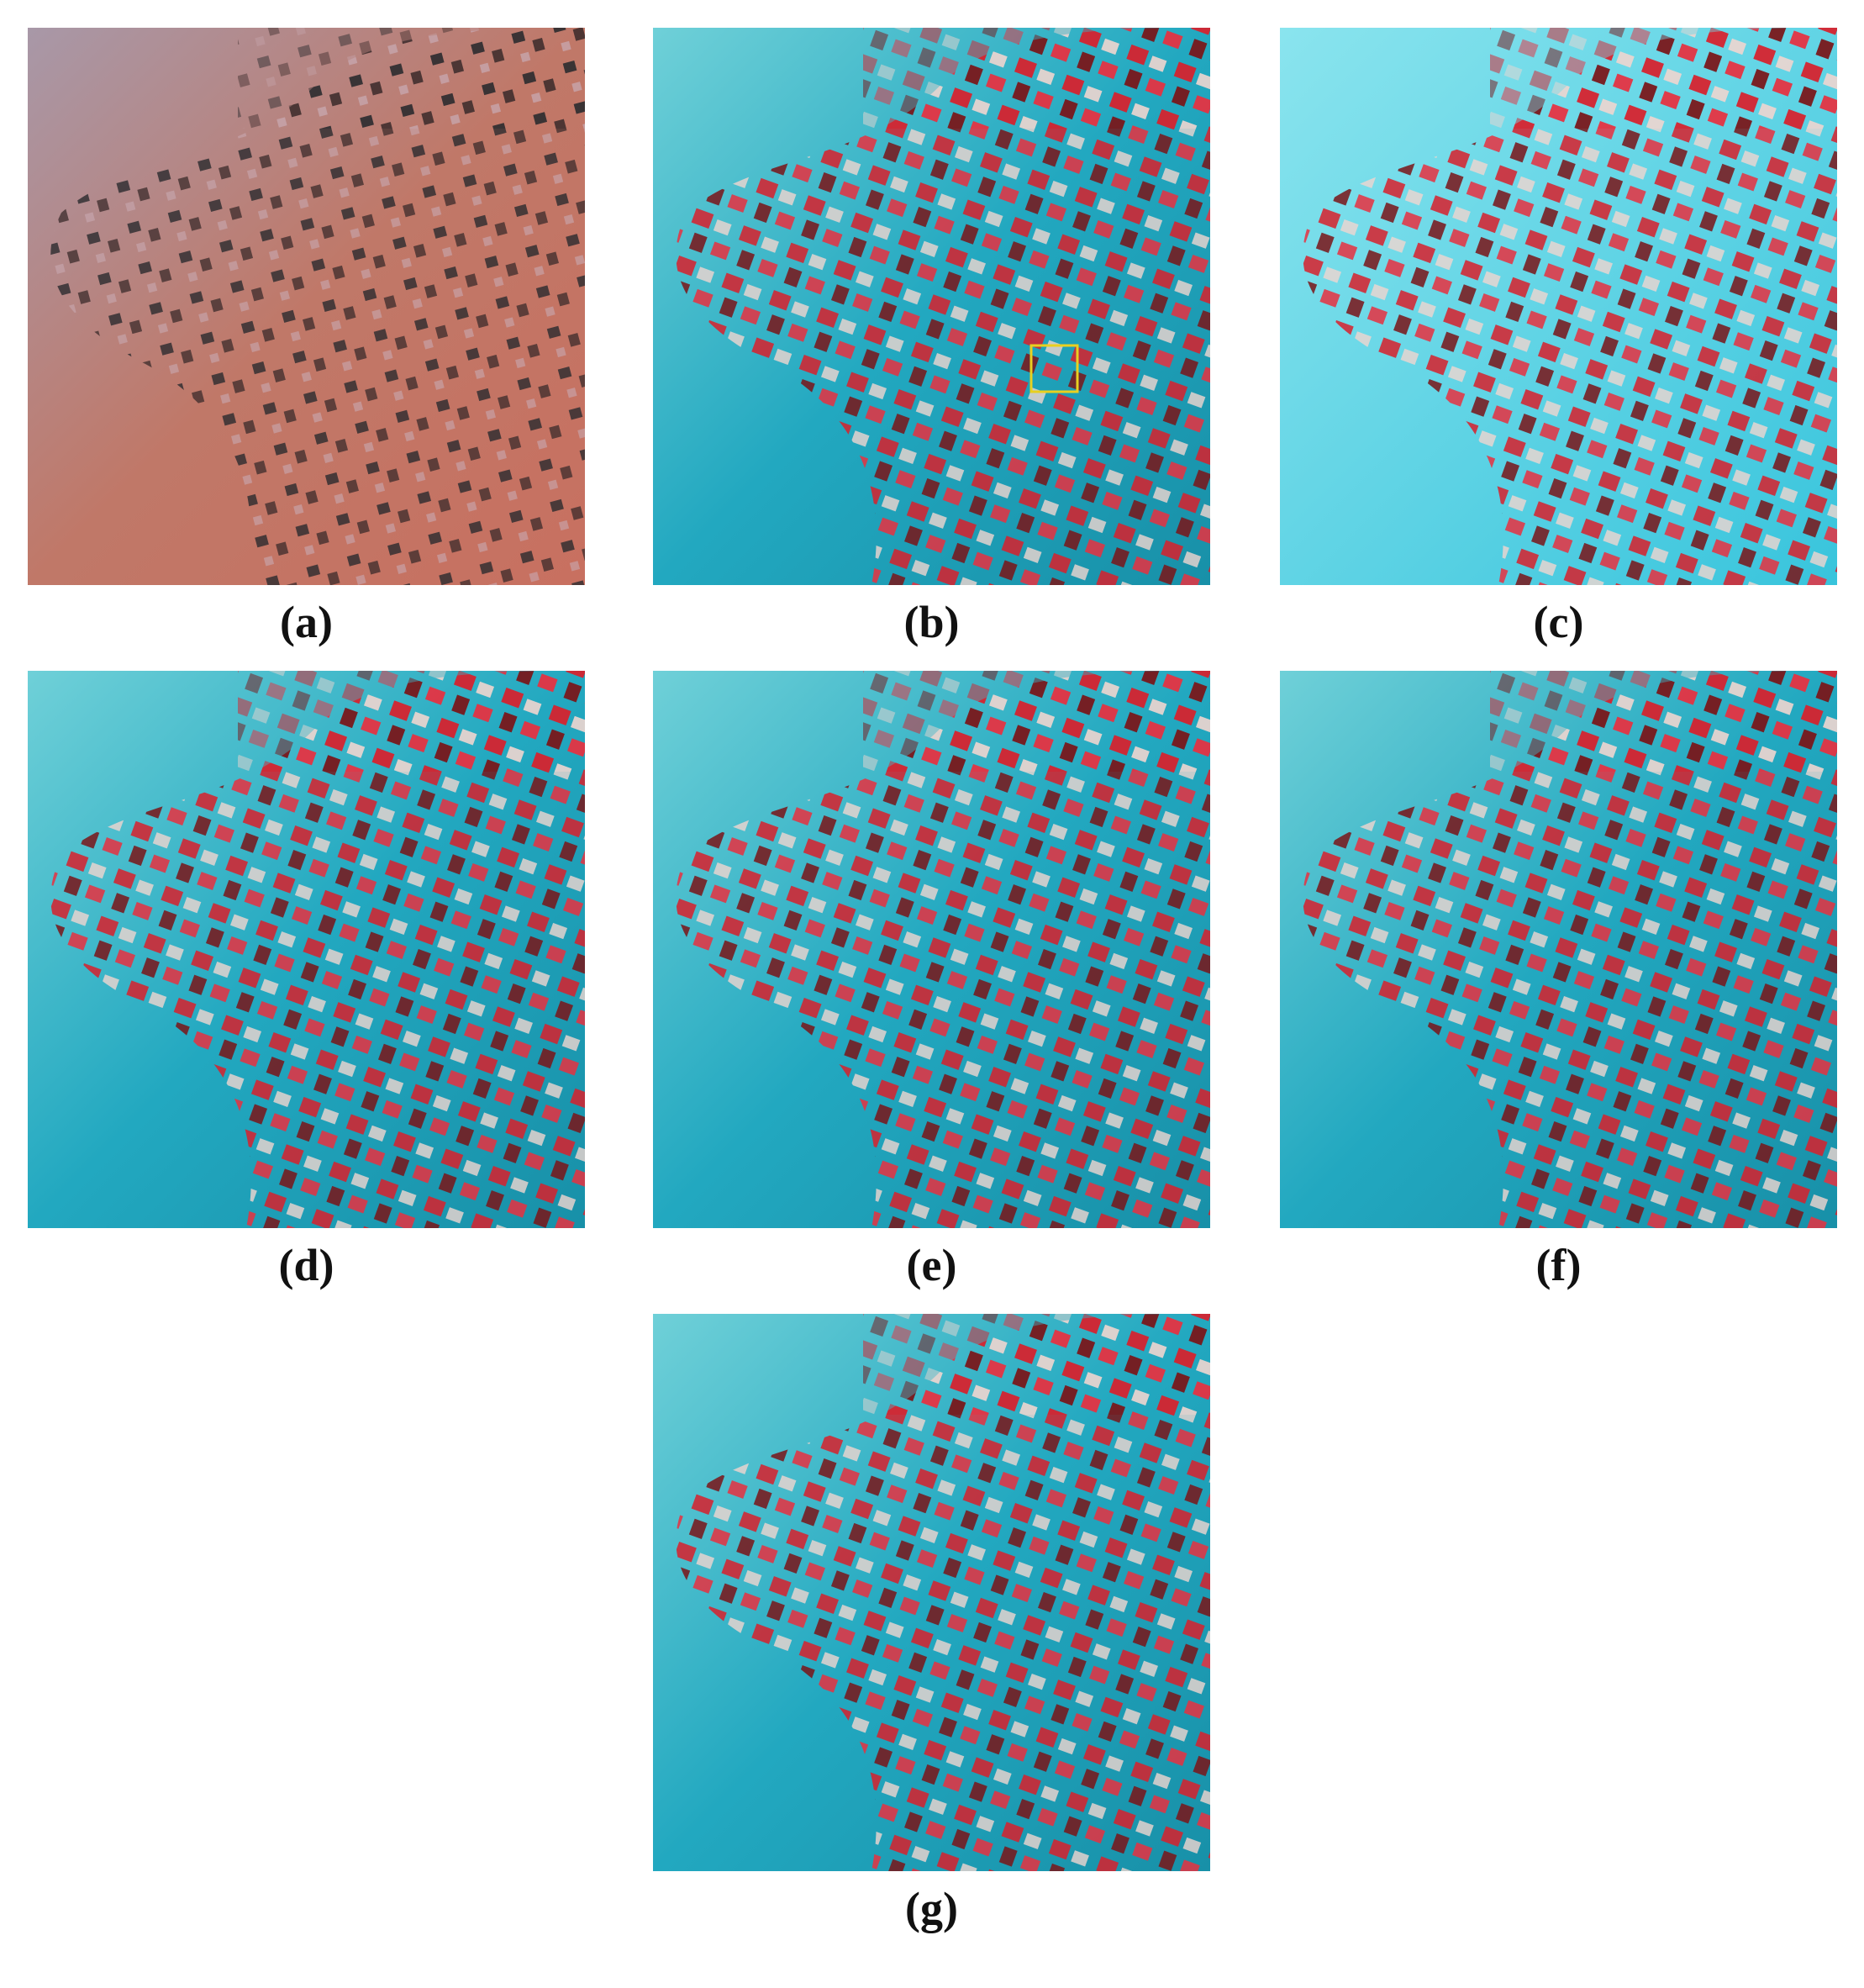 The height and width of the screenshot is (1988, 1864). I want to click on panel-label: (e), so click(932, 1265).